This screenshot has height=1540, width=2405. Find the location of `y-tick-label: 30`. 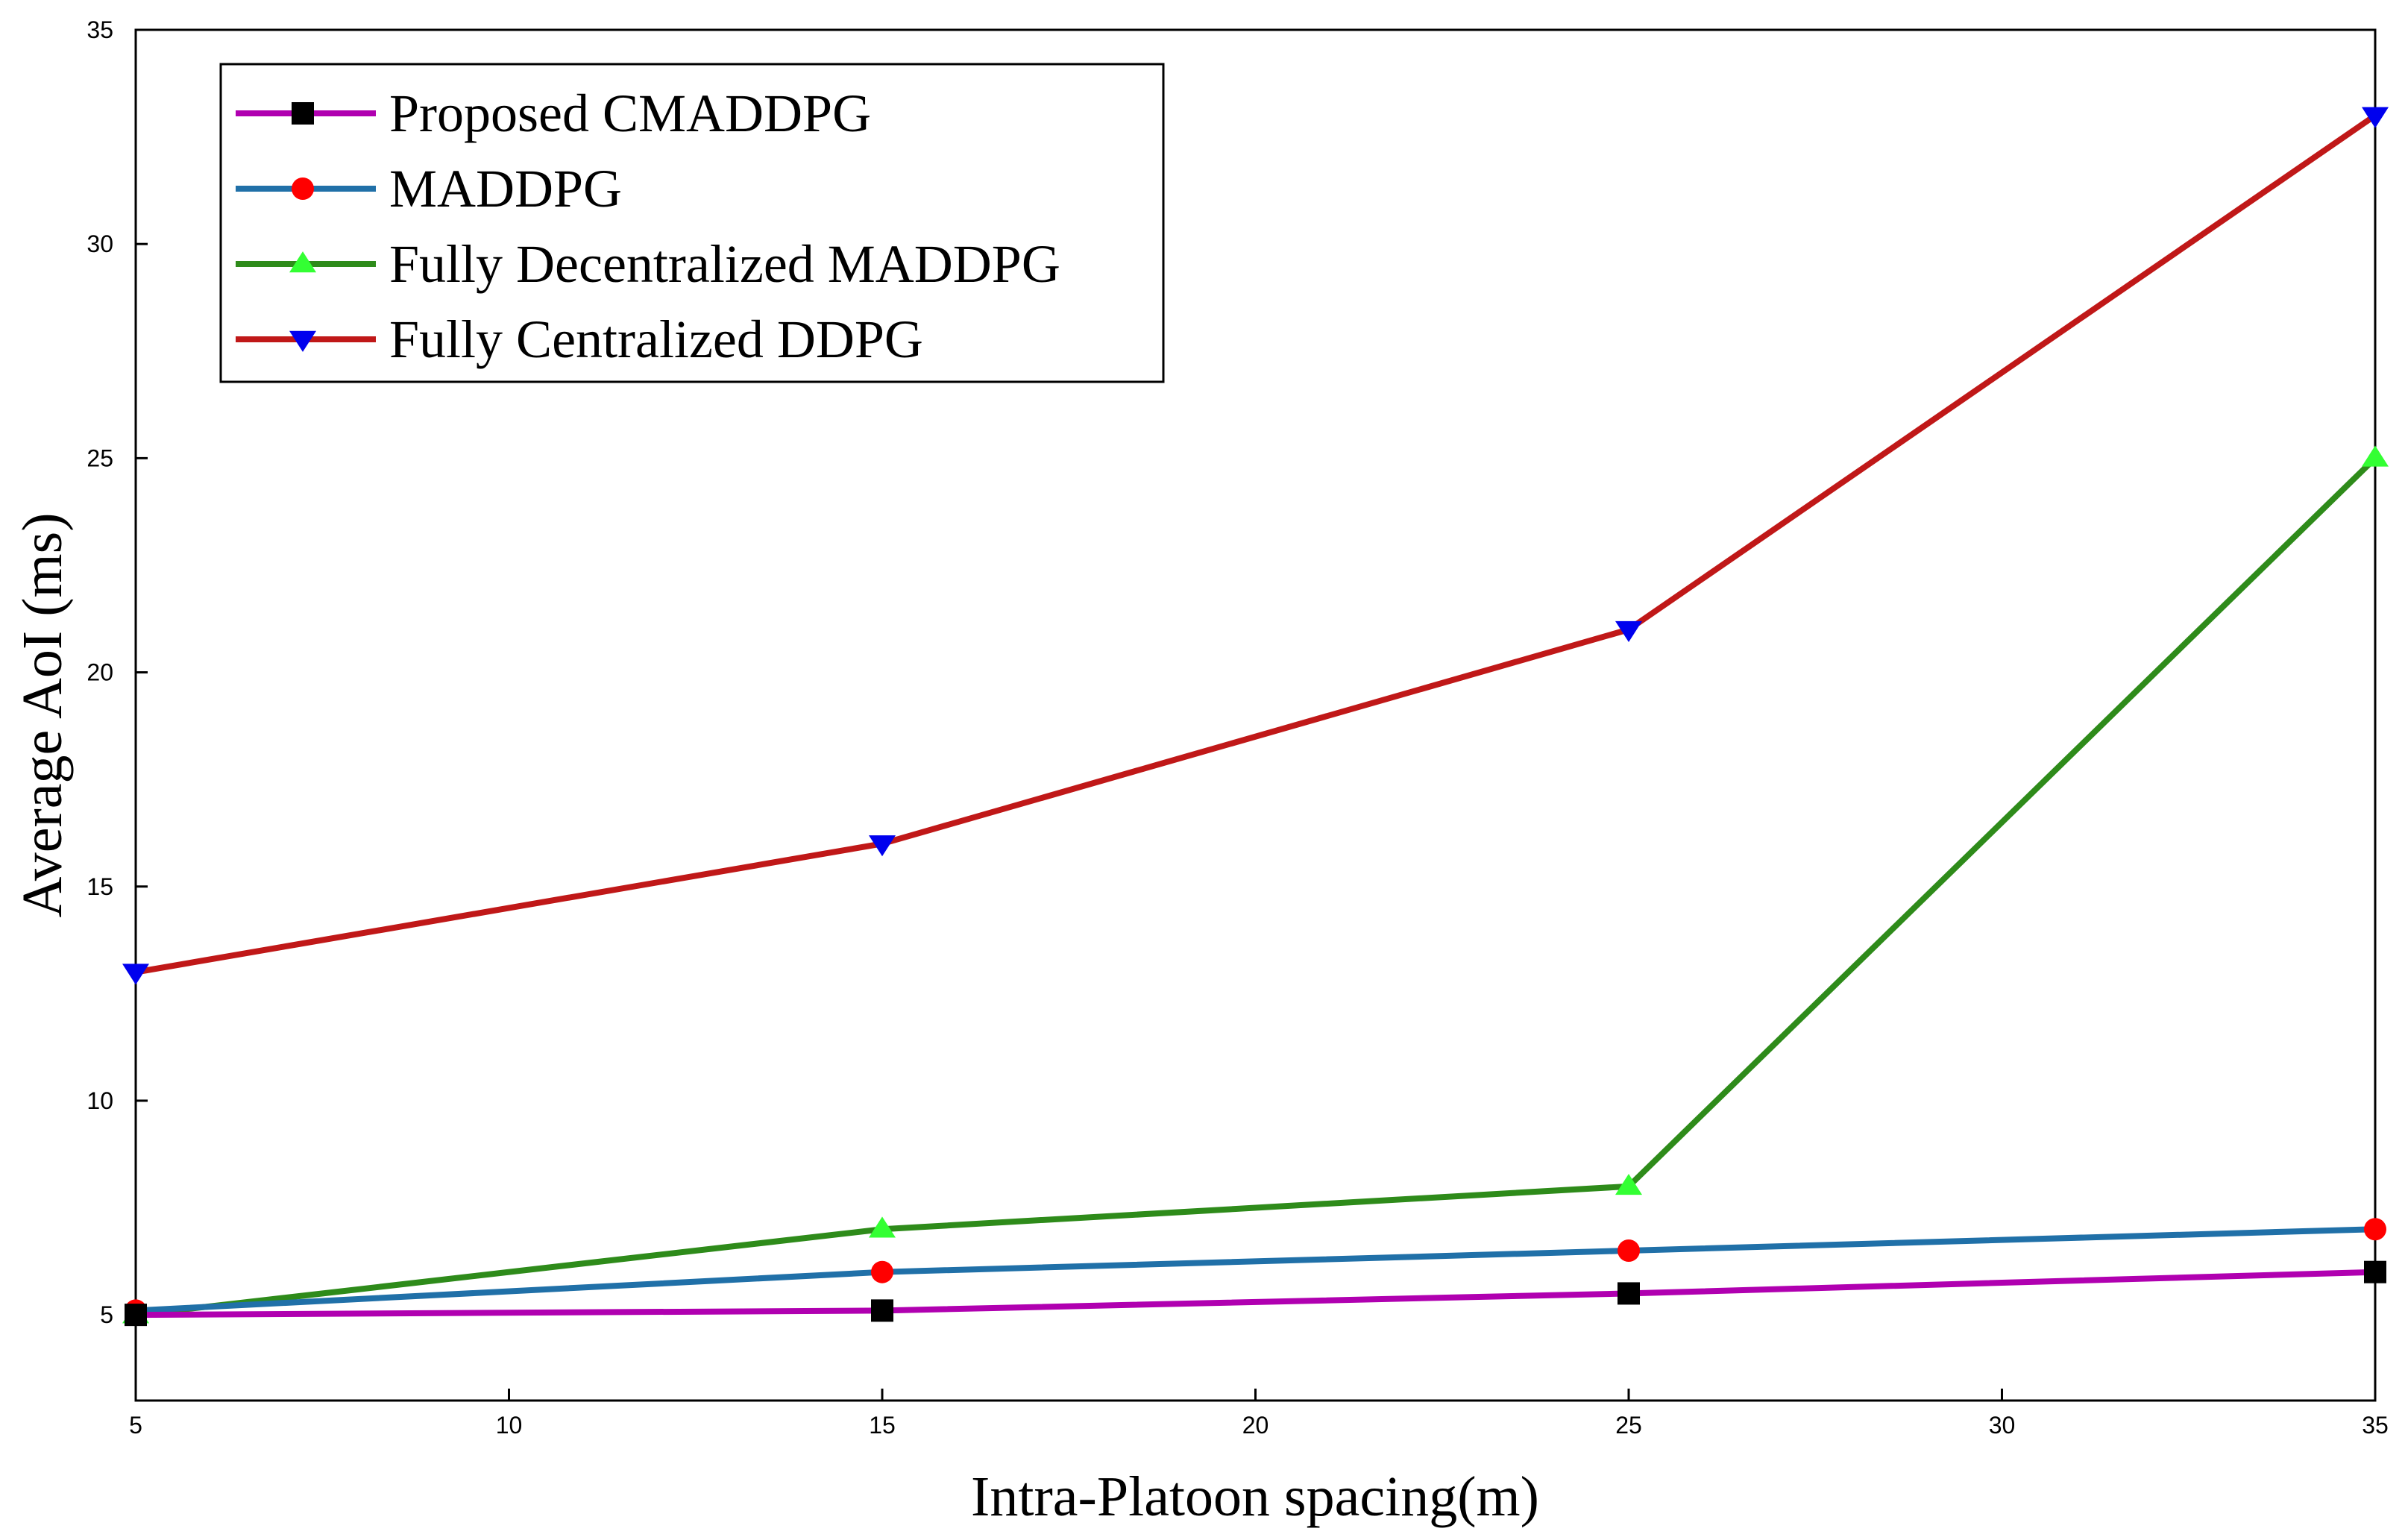

y-tick-label: 30 is located at coordinates (100, 243).